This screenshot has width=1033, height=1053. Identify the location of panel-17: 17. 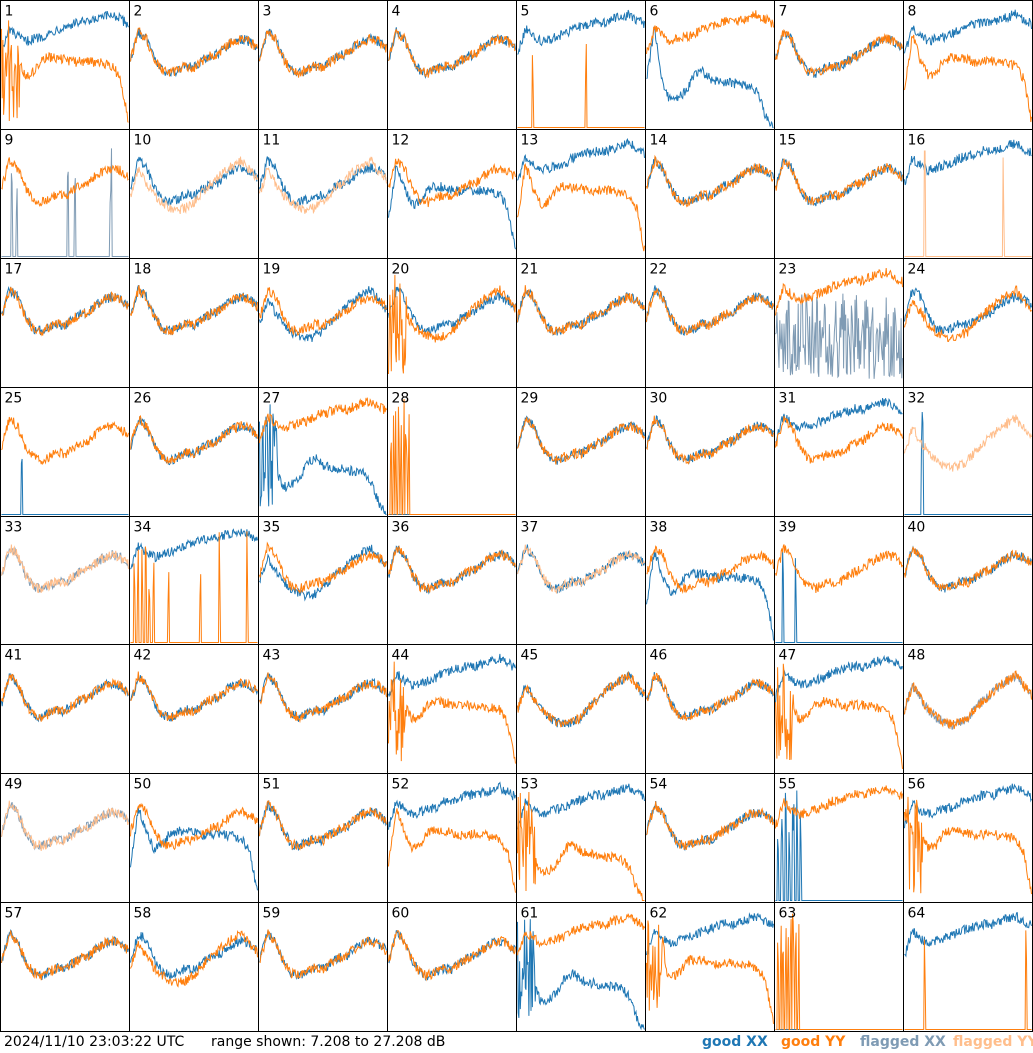
(65, 323).